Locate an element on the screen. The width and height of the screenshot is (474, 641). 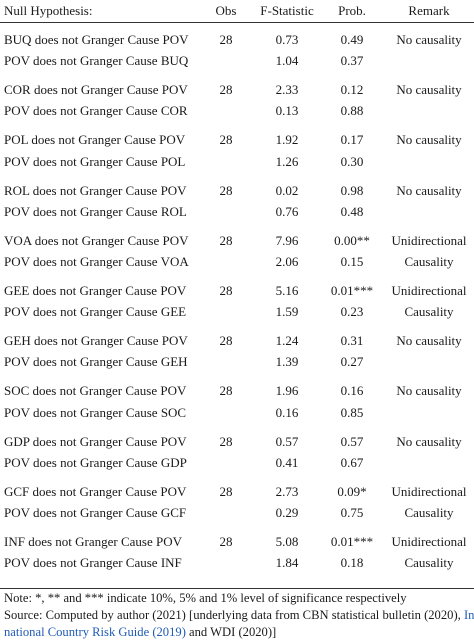
f-statistic-cell: 1.84 is located at coordinates (287, 563).